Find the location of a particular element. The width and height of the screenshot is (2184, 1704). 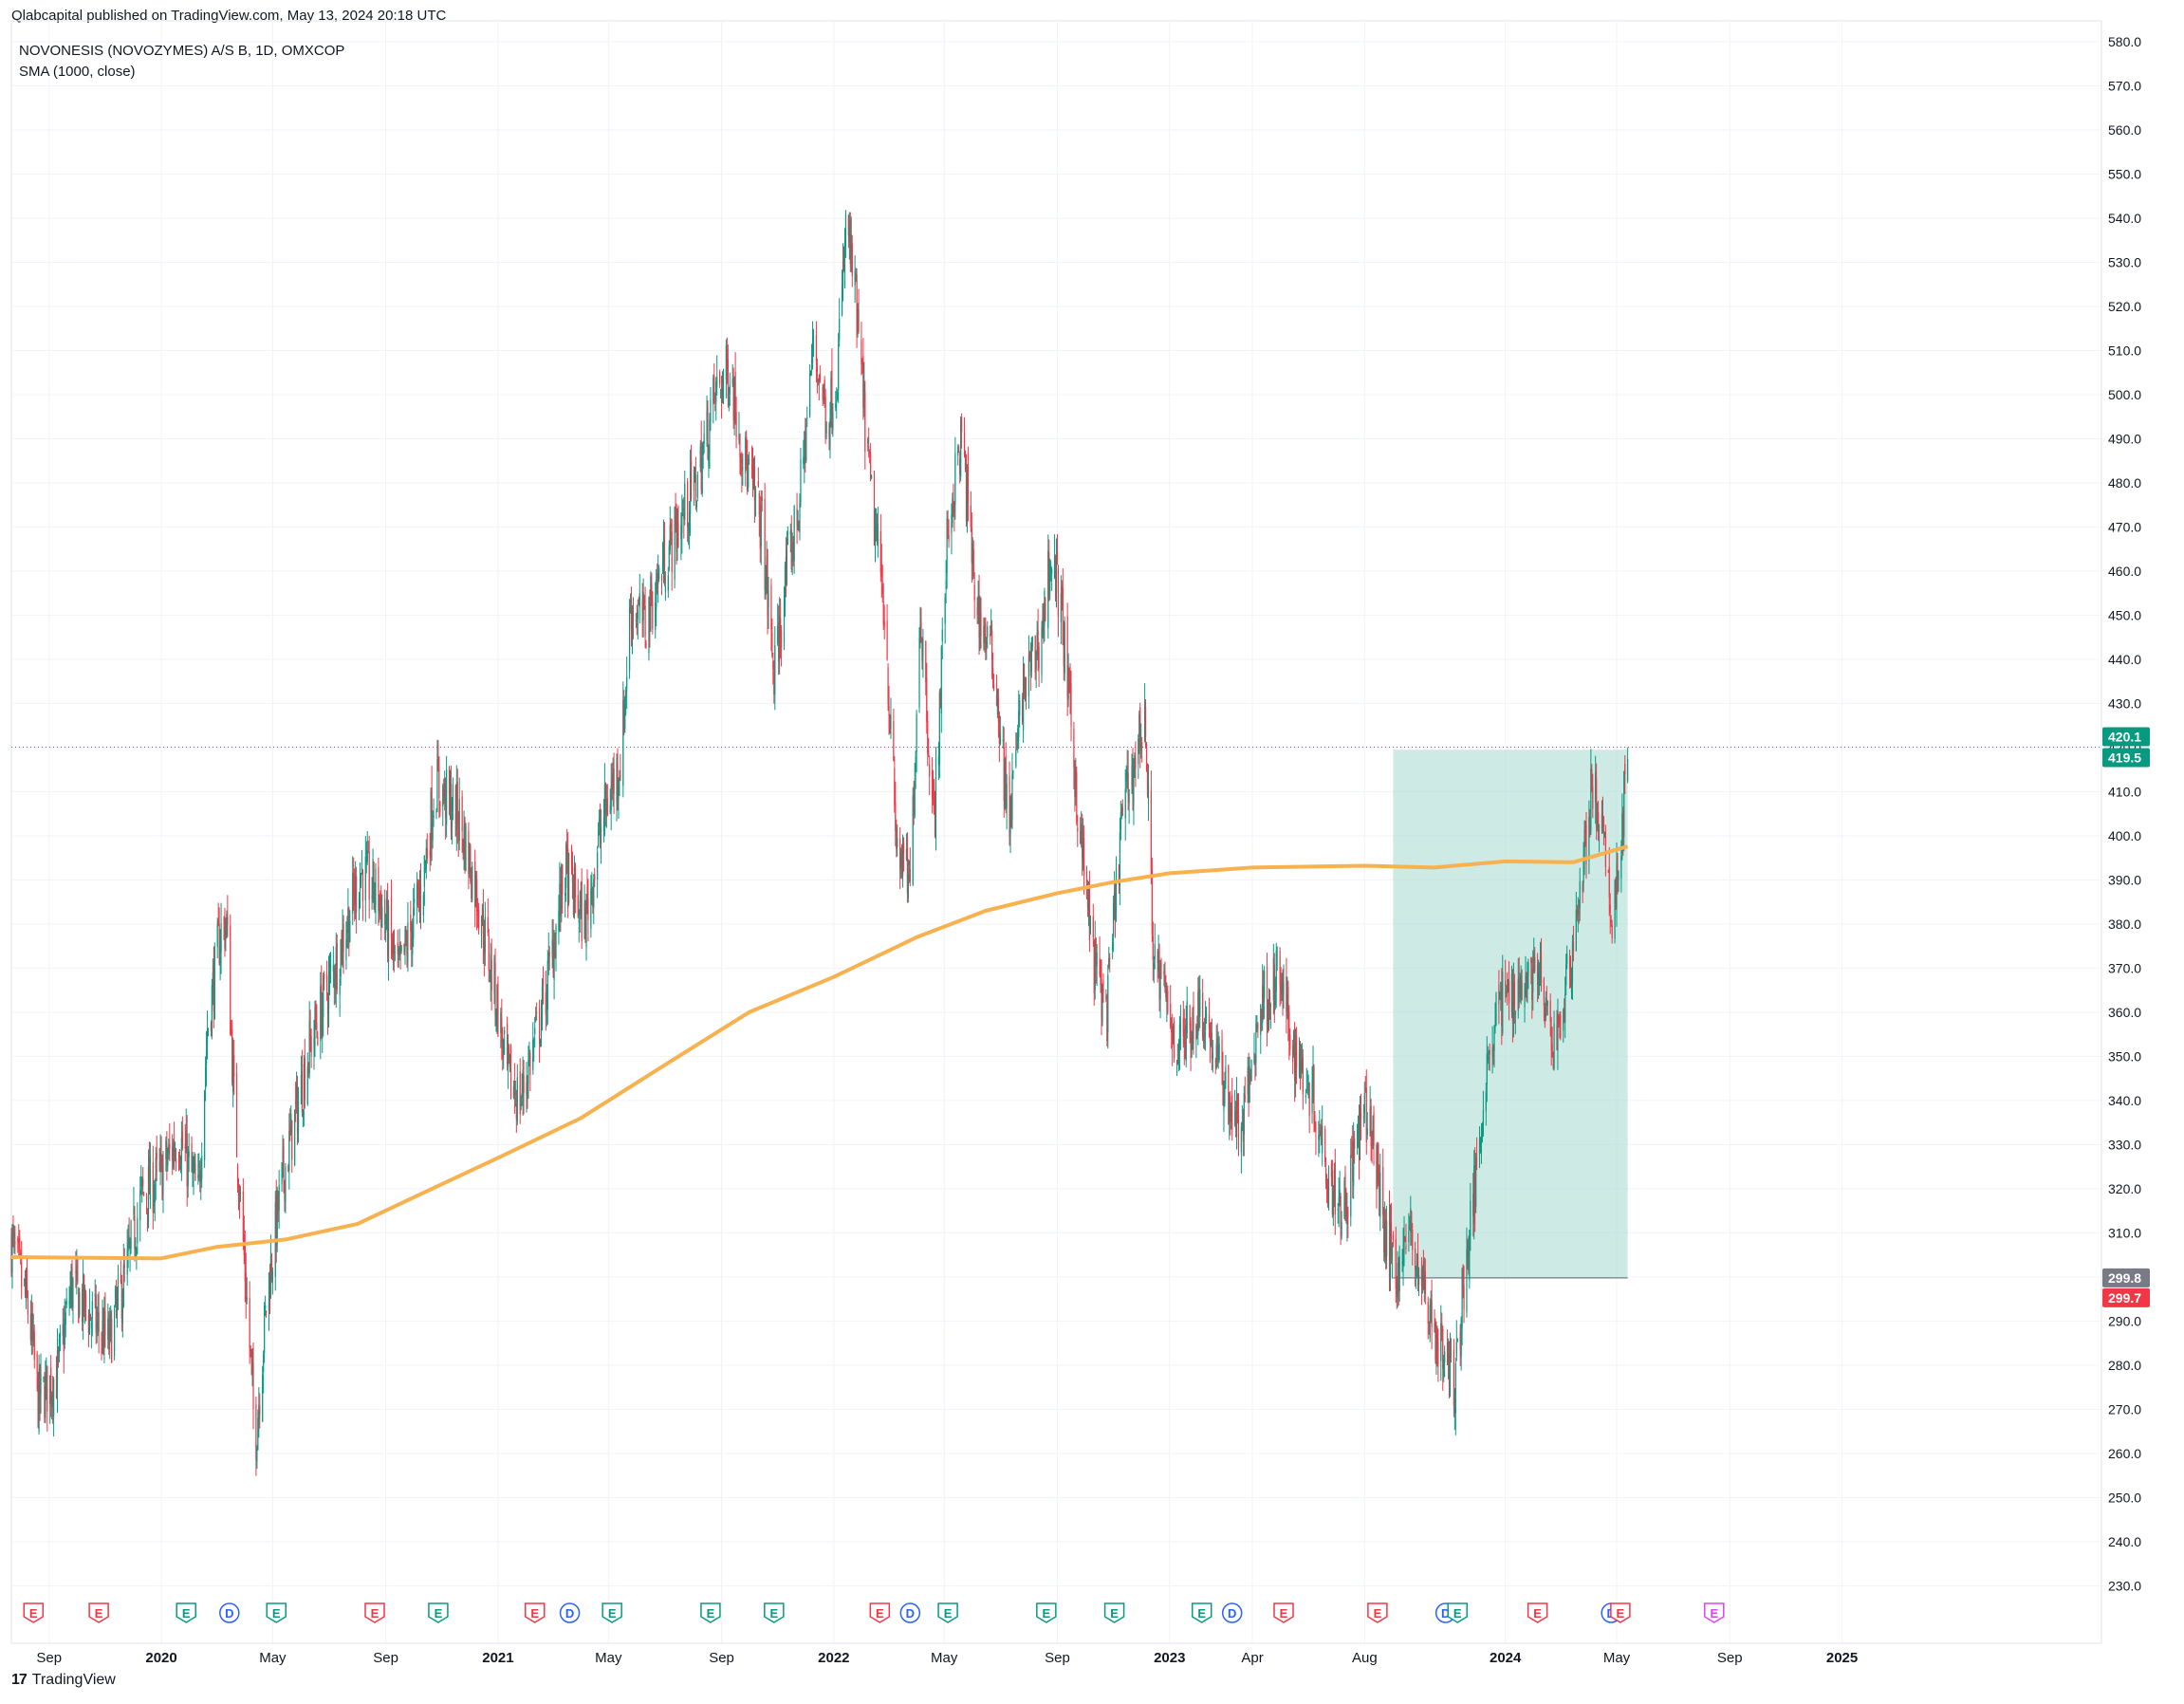

chart-title: NOVONESIS (NOVOZYMES) A/S B, 1D, OMXCOP is located at coordinates (181, 51).